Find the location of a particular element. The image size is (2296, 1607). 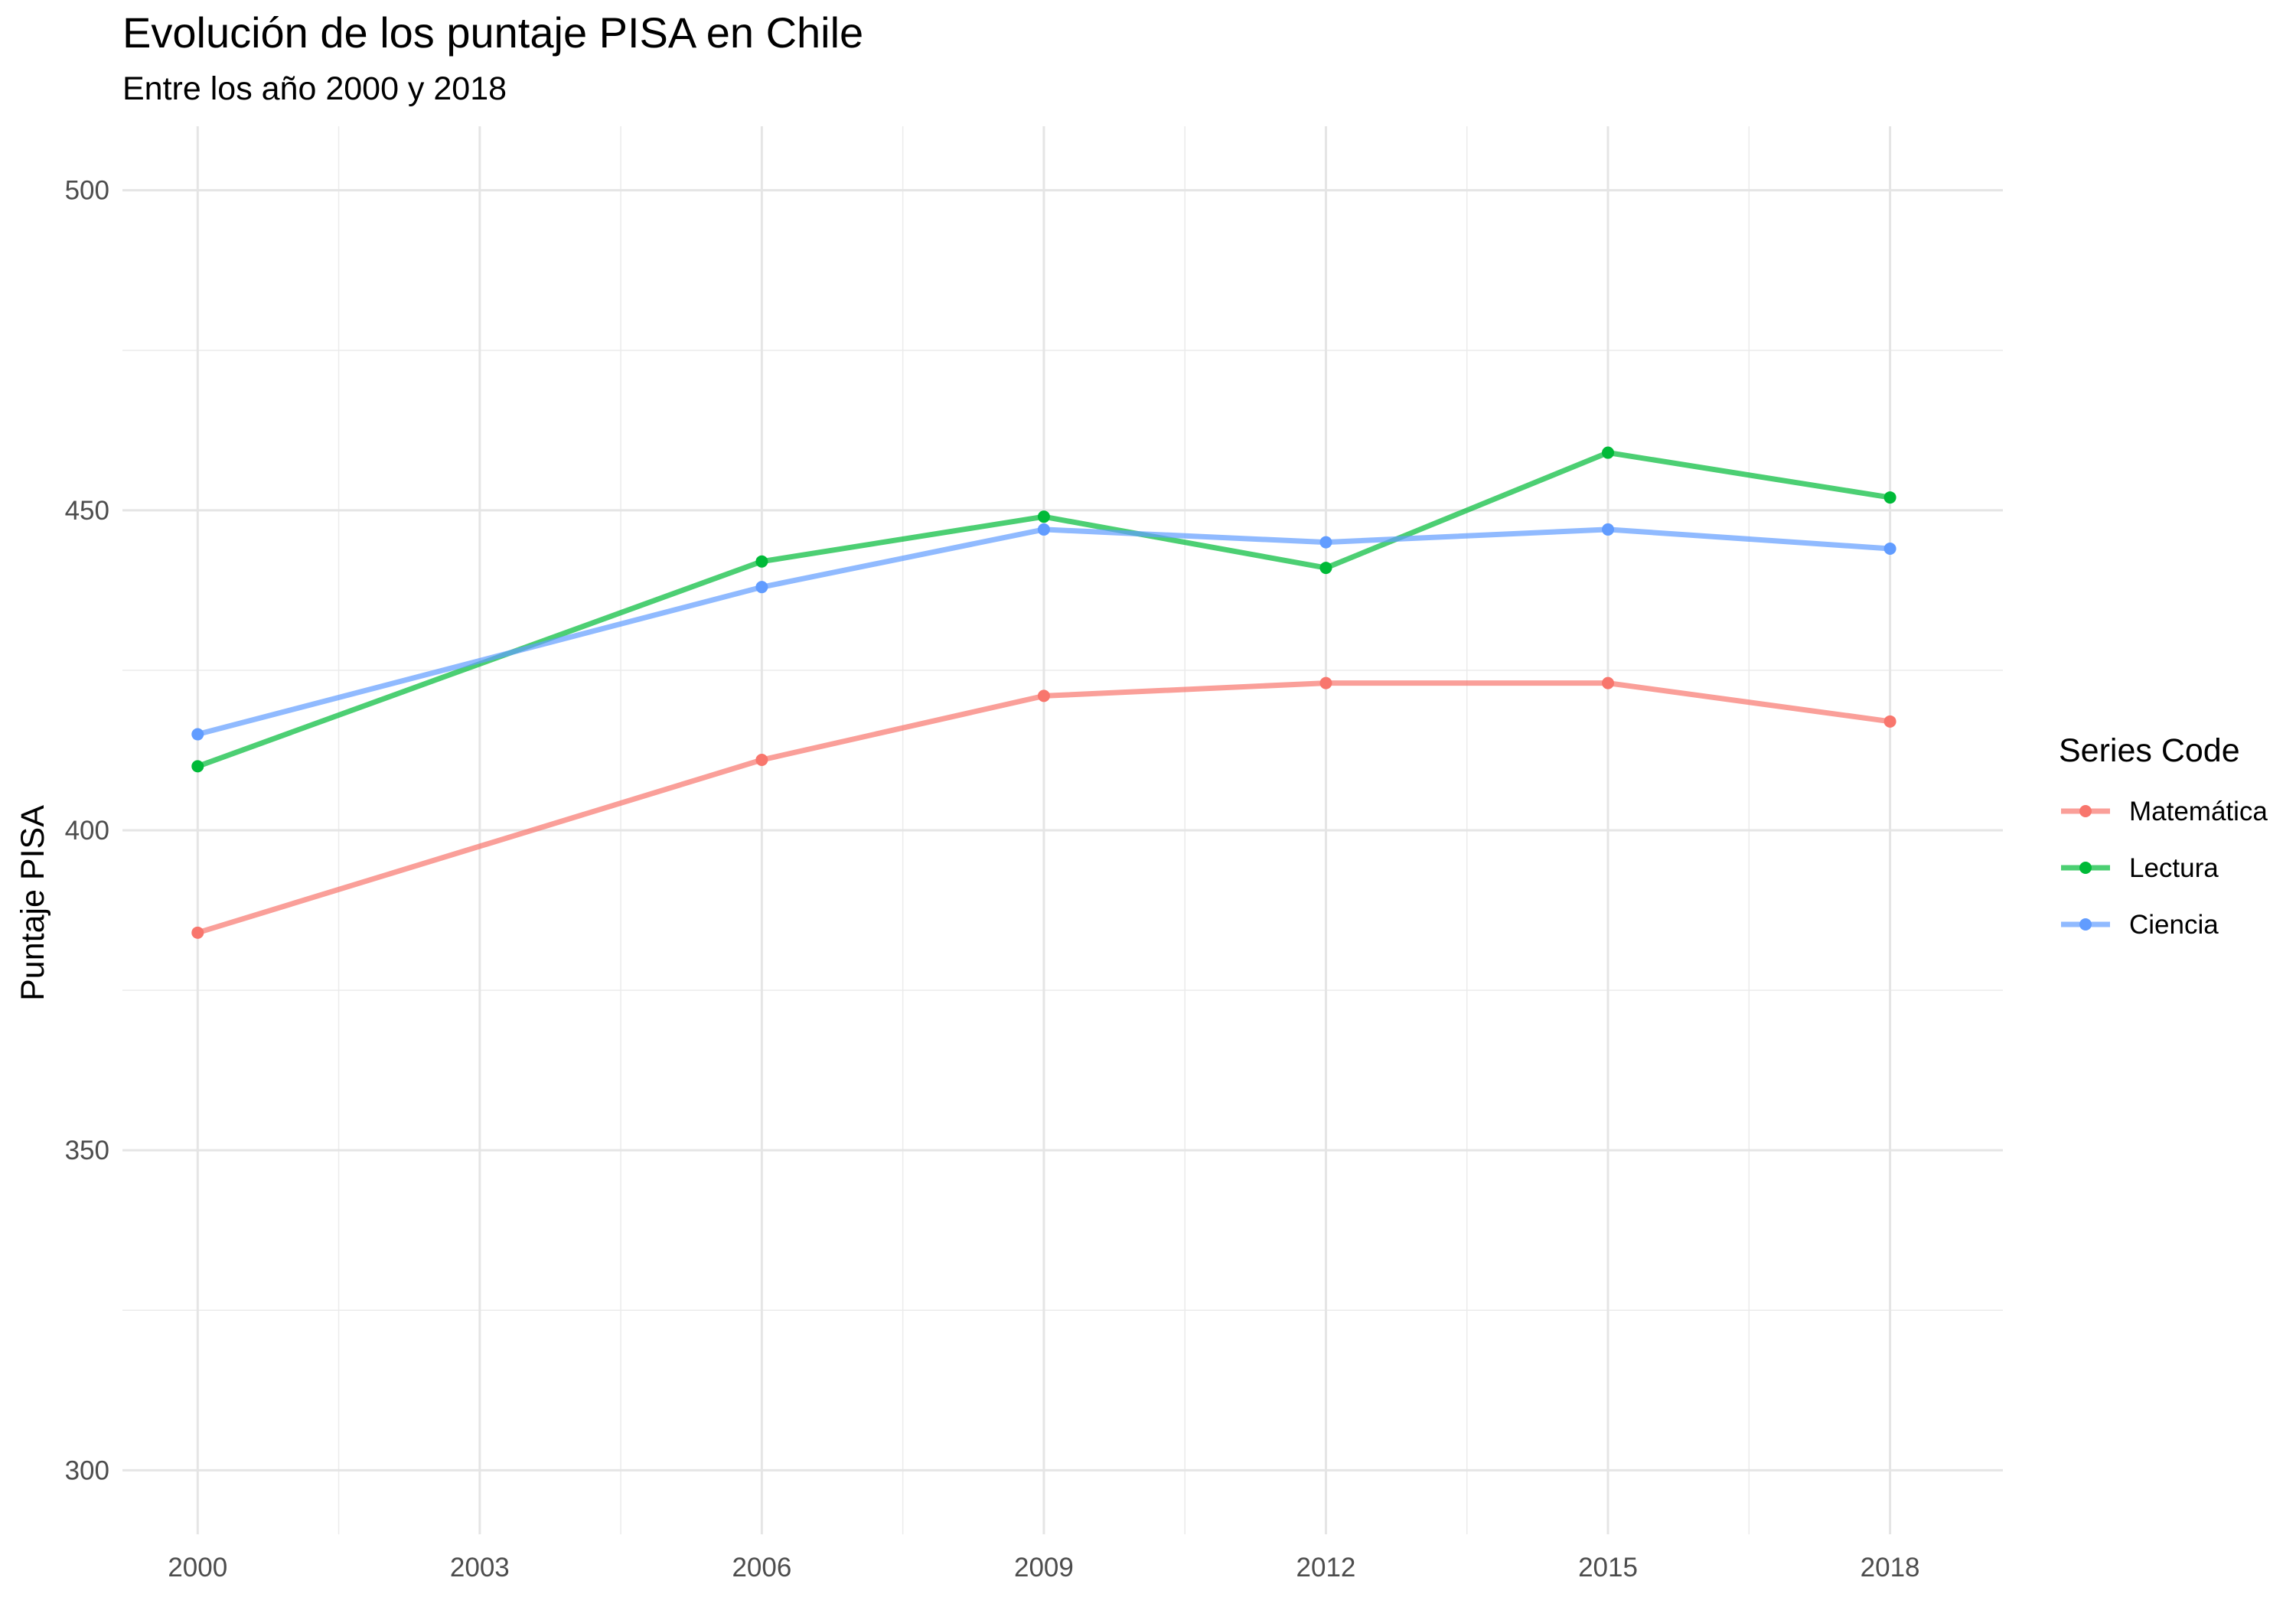

legend: Series Code Matemática Lectura Ciencia is located at coordinates (2163, 836).